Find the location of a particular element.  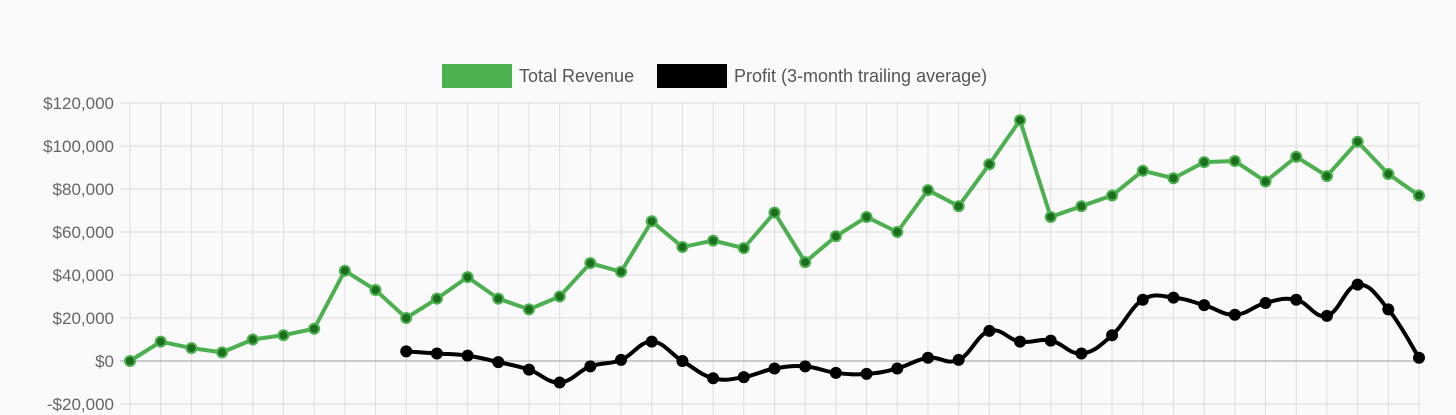

y-tick-label: $20,000 is located at coordinates (83, 318).